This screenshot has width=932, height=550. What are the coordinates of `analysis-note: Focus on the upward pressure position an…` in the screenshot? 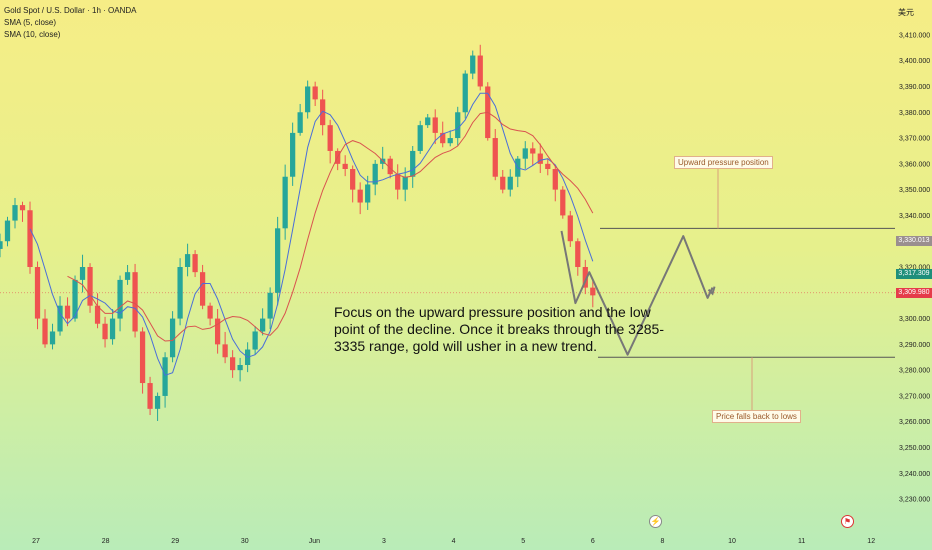 It's located at (499, 329).